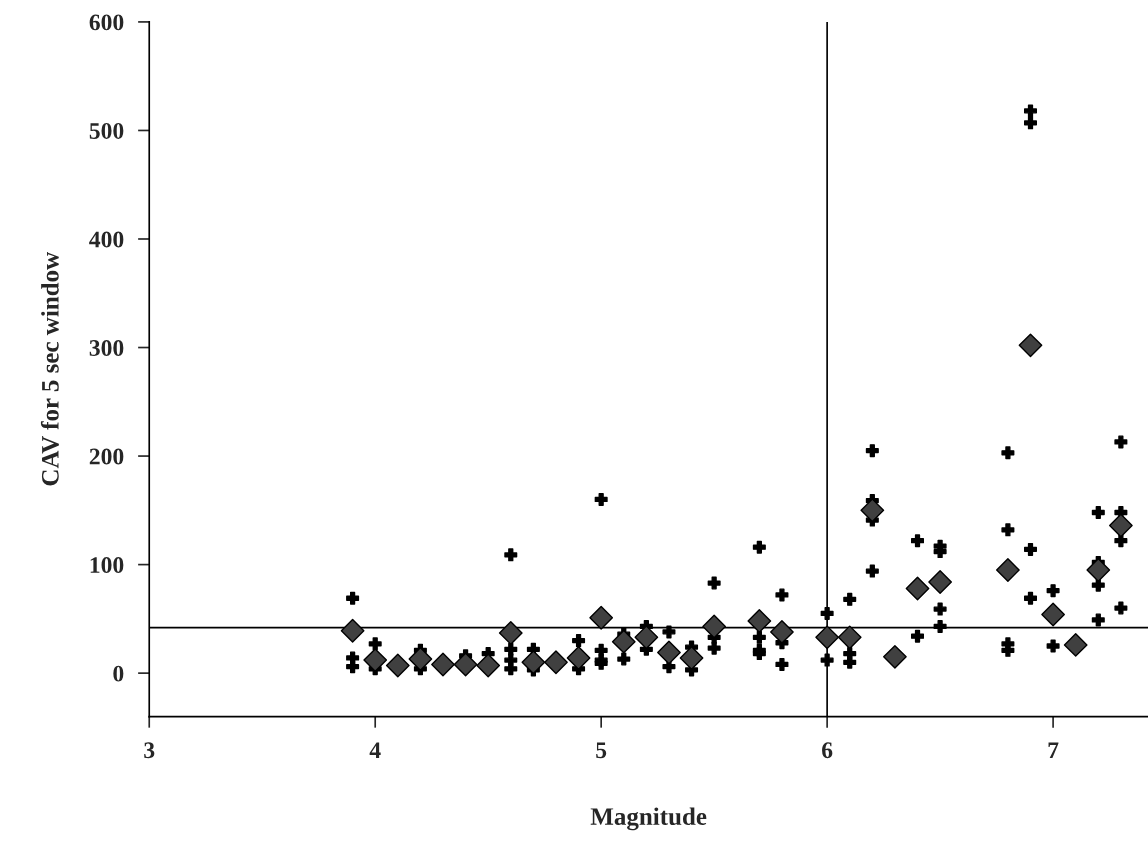 The width and height of the screenshot is (1148, 843). I want to click on y-axis-title: CAV for 5 sec window, so click(49, 368).